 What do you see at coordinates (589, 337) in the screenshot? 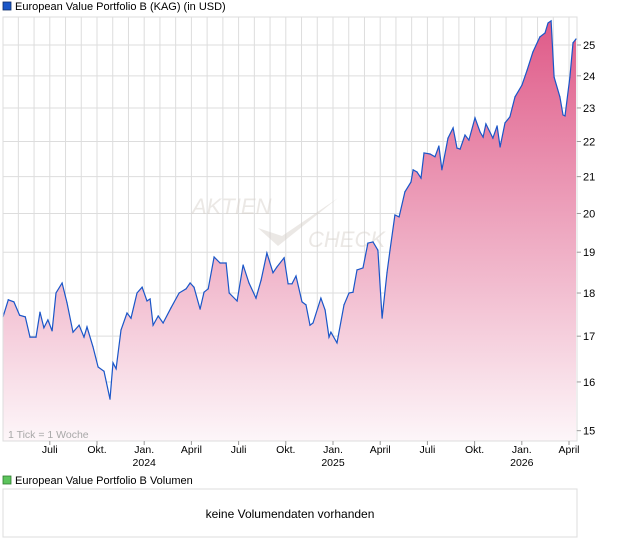
I see `y-tick-label: 17` at bounding box center [589, 337].